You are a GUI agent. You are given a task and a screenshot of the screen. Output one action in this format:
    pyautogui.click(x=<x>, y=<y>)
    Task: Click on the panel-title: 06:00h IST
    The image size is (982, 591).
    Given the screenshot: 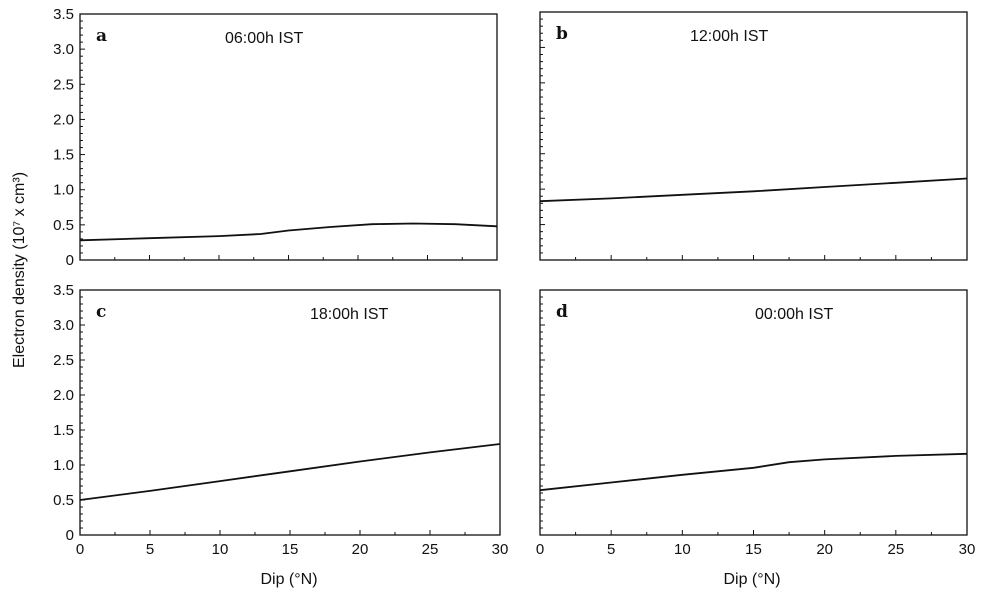 What is the action you would take?
    pyautogui.click(x=264, y=38)
    